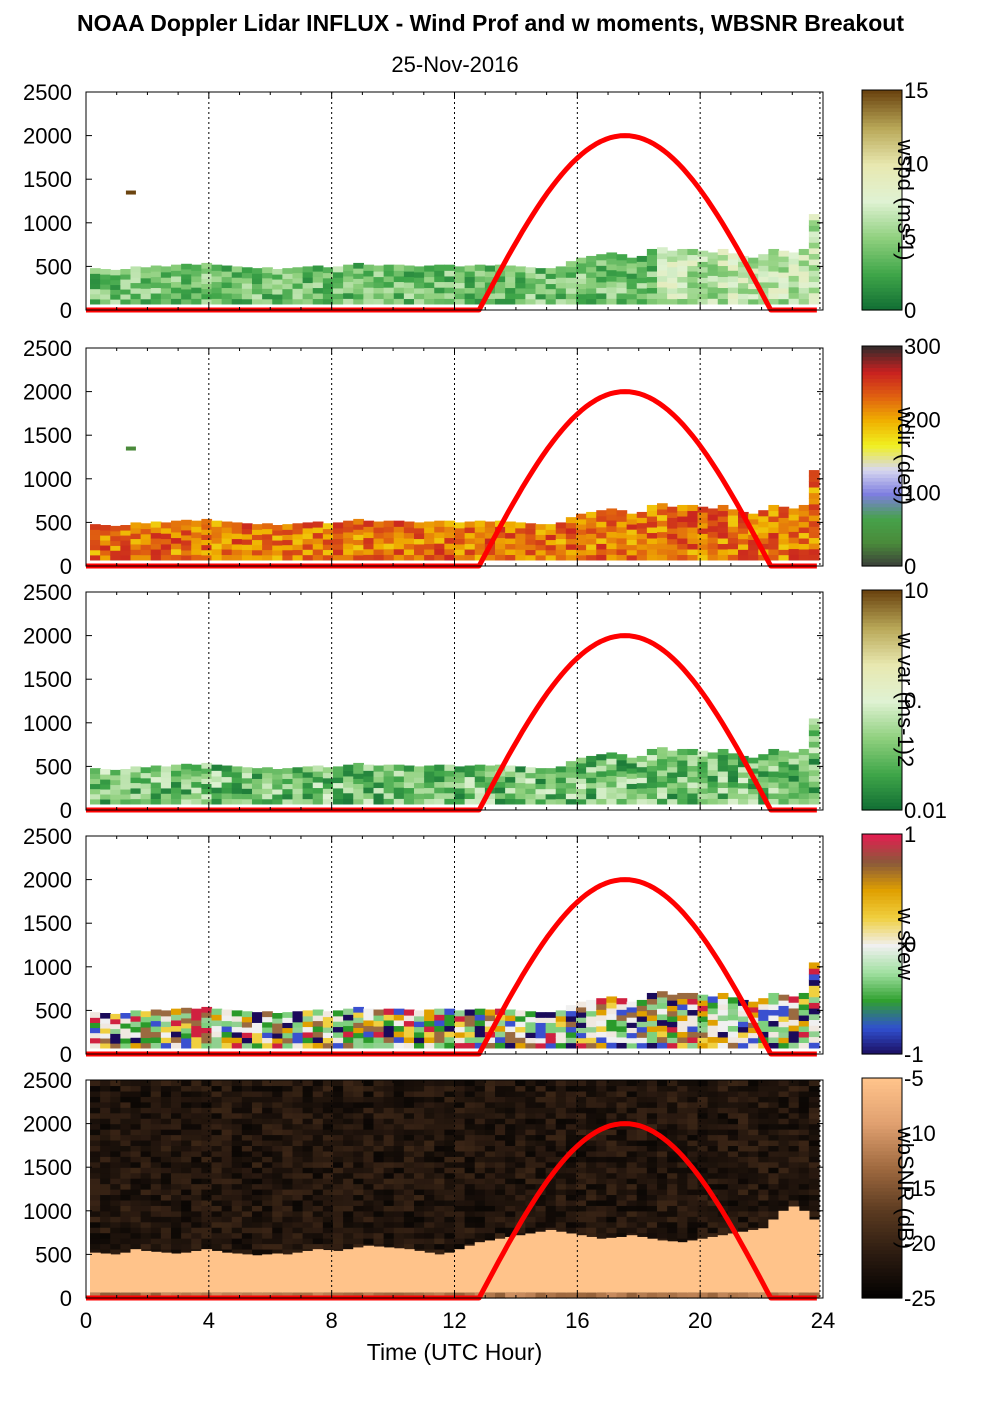  I want to click on colorbar-frame, so click(882, 944).